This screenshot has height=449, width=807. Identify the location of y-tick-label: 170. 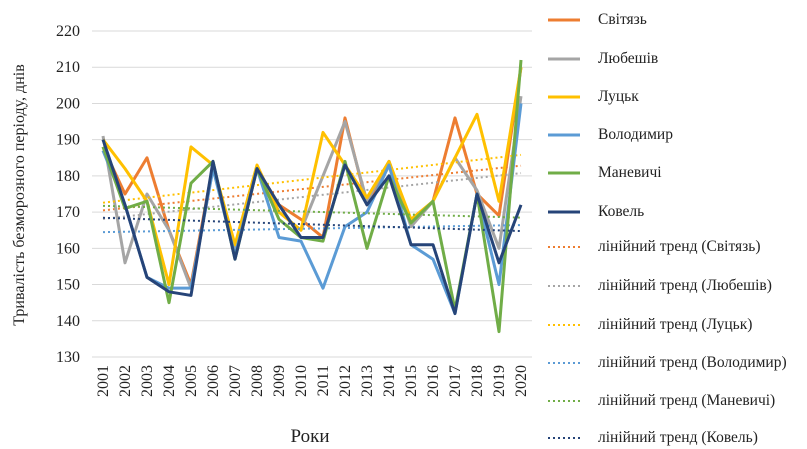
(68, 212).